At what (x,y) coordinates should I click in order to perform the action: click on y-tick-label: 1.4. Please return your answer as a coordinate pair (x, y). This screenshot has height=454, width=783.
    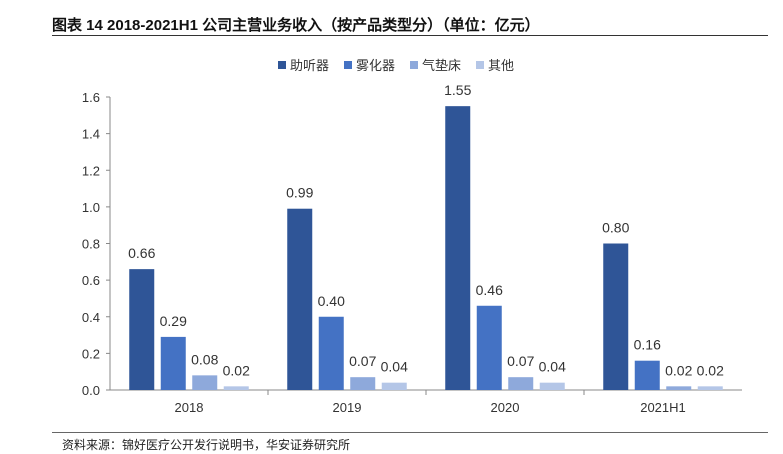
    Looking at the image, I should click on (91, 134).